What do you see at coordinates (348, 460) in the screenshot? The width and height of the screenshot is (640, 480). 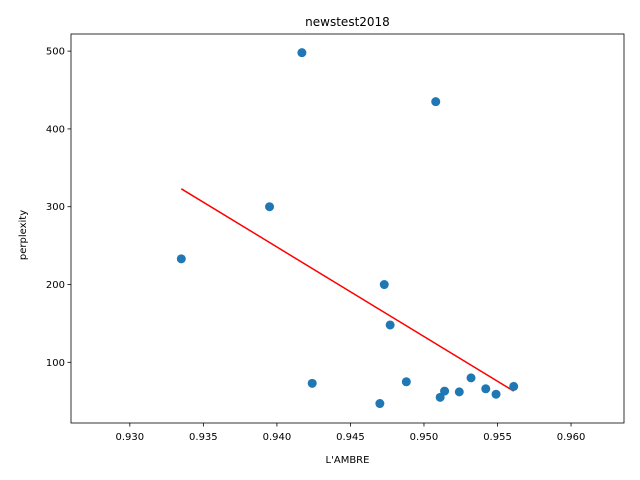 I see `x-axis-label: L'AMBRE` at bounding box center [348, 460].